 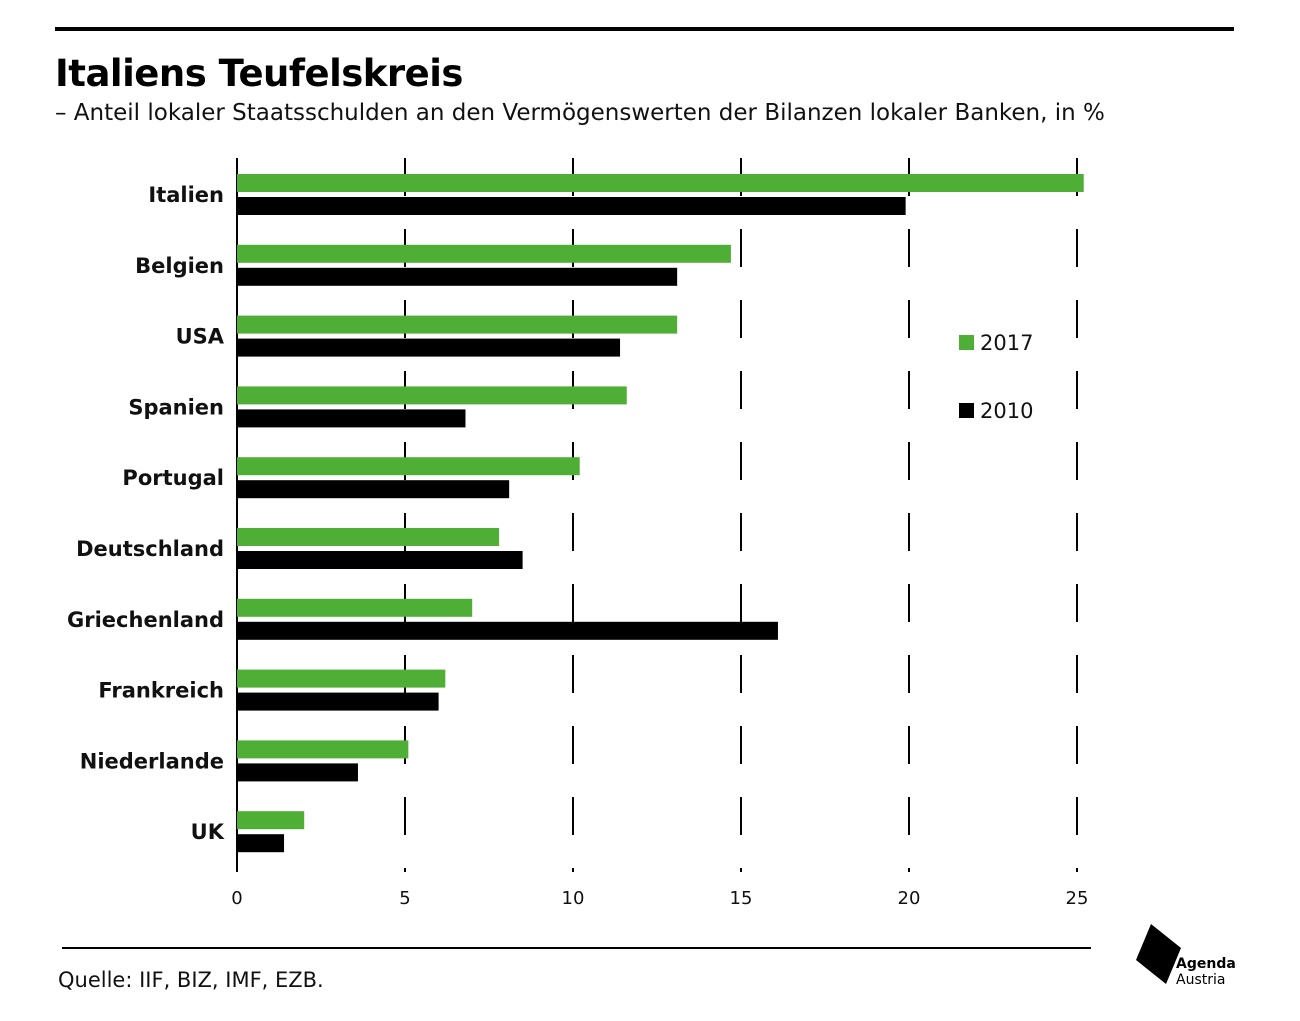 I want to click on bar-2017-portugal, so click(x=408, y=466).